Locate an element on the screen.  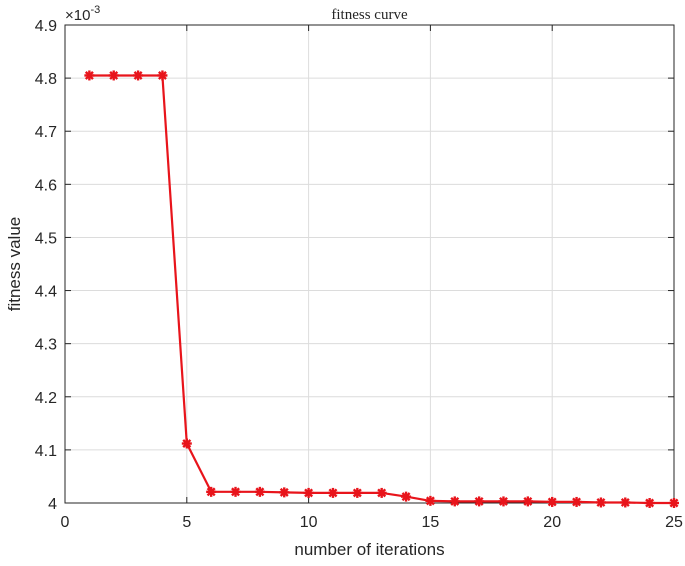
y-tick-label: 4.4 is located at coordinates (46, 292).